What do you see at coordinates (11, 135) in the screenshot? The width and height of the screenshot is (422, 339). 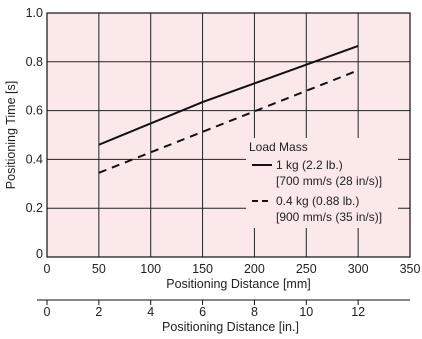 I see `y-axis-title: Positioning Time [s]` at bounding box center [11, 135].